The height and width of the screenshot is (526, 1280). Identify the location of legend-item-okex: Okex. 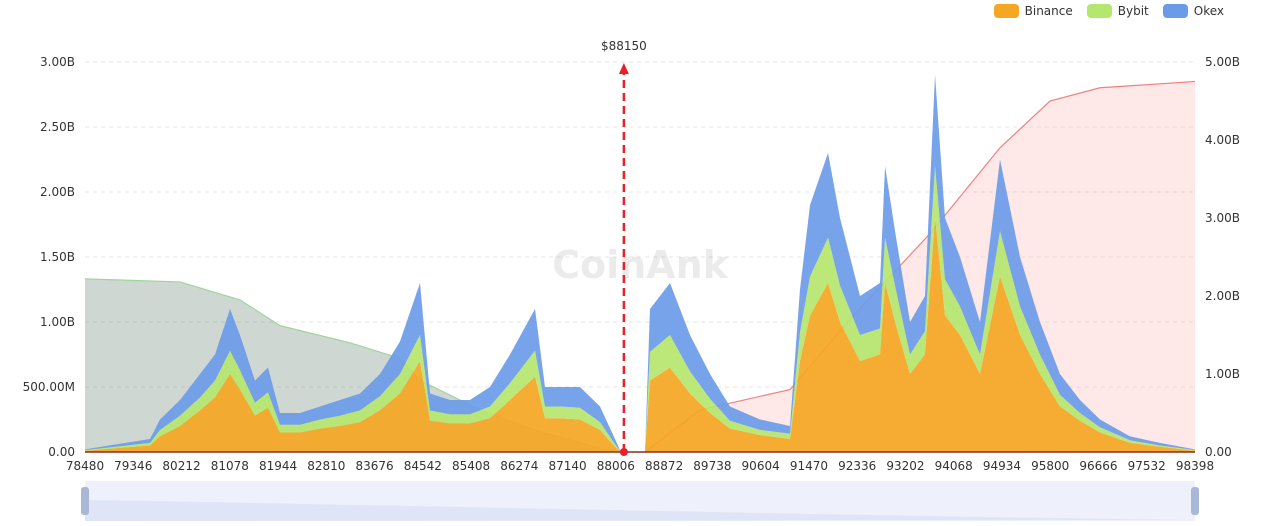
(1193, 11).